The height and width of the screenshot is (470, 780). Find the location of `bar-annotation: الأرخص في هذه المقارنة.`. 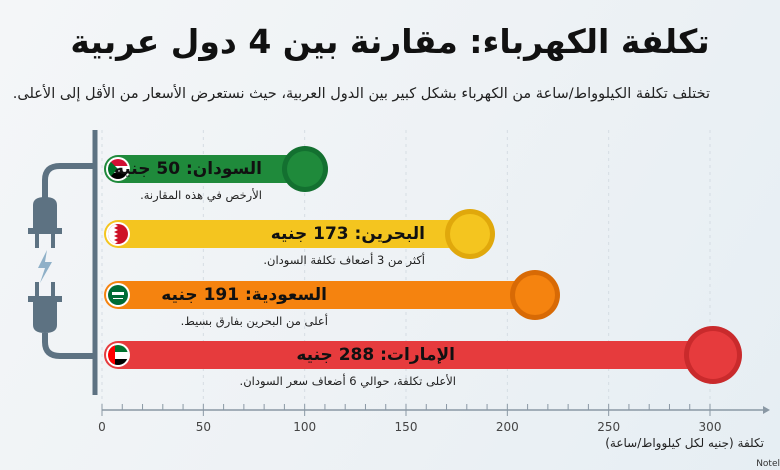

bar-annotation: الأرخص في هذه المقارنة. is located at coordinates (201, 195).